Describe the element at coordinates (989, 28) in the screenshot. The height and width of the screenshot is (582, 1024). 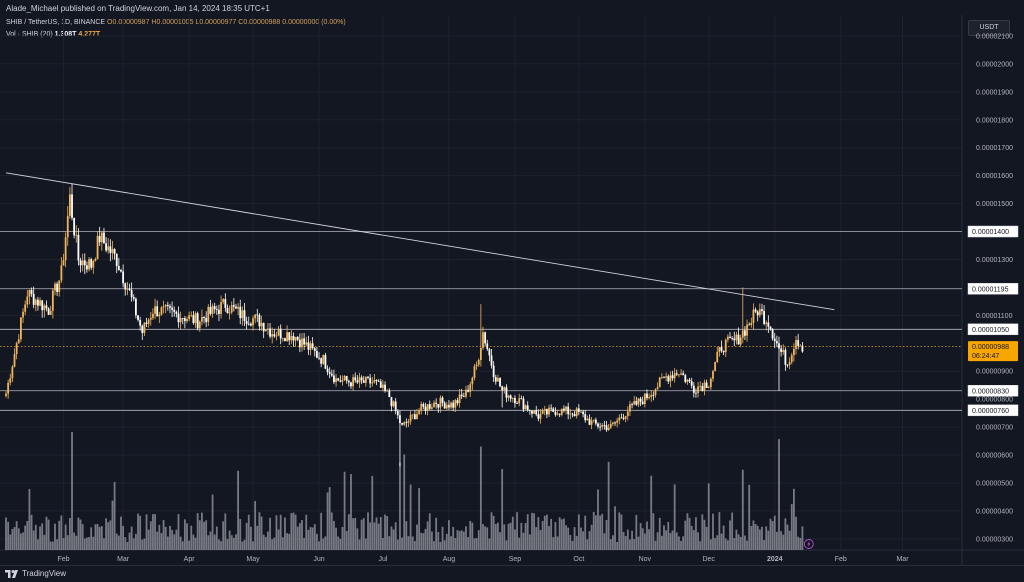
I see `currency-button: USDT` at that location.